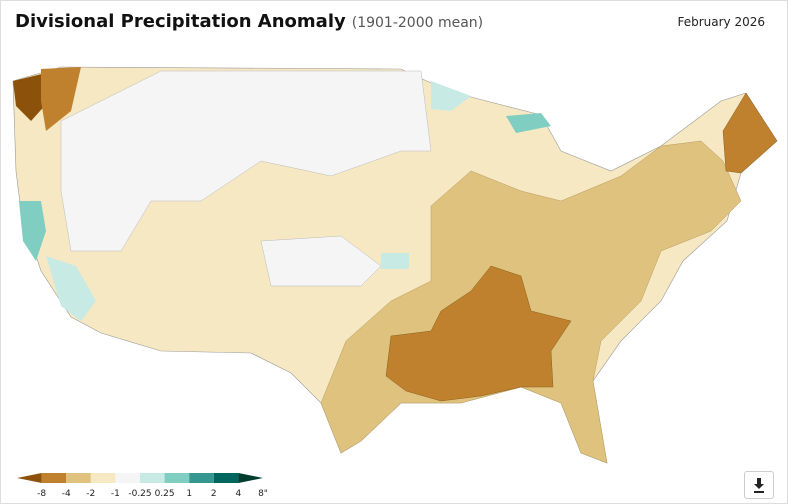 This screenshot has height=504, width=788. I want to click on kansas-wet, so click(395, 261).